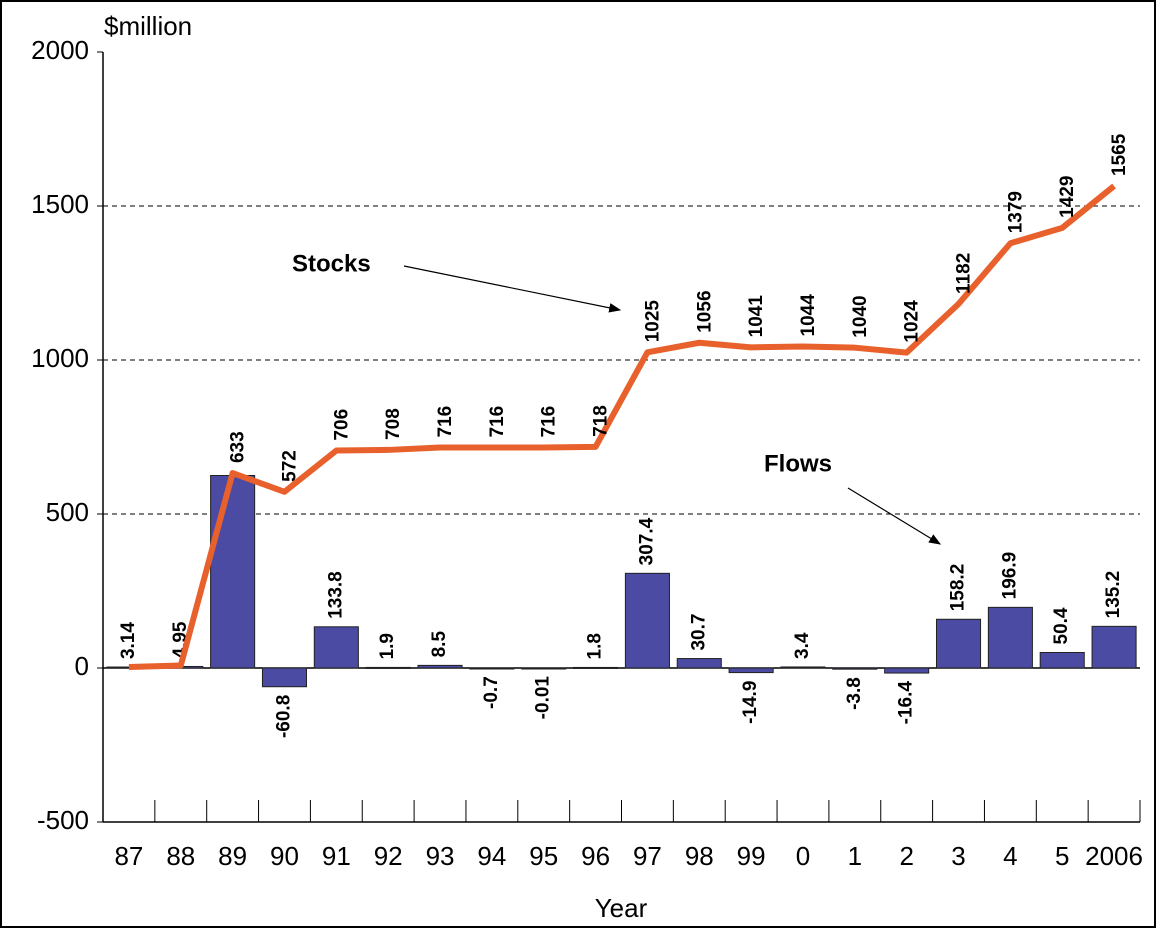  I want to click on annotation: Flows, so click(798, 463).